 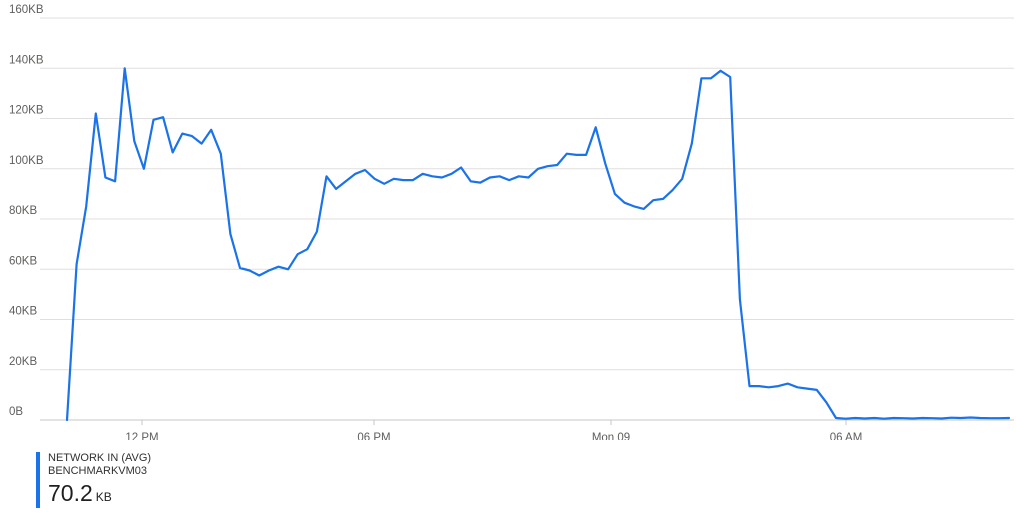 What do you see at coordinates (26, 60) in the screenshot?
I see `y-tick-label: 140KB` at bounding box center [26, 60].